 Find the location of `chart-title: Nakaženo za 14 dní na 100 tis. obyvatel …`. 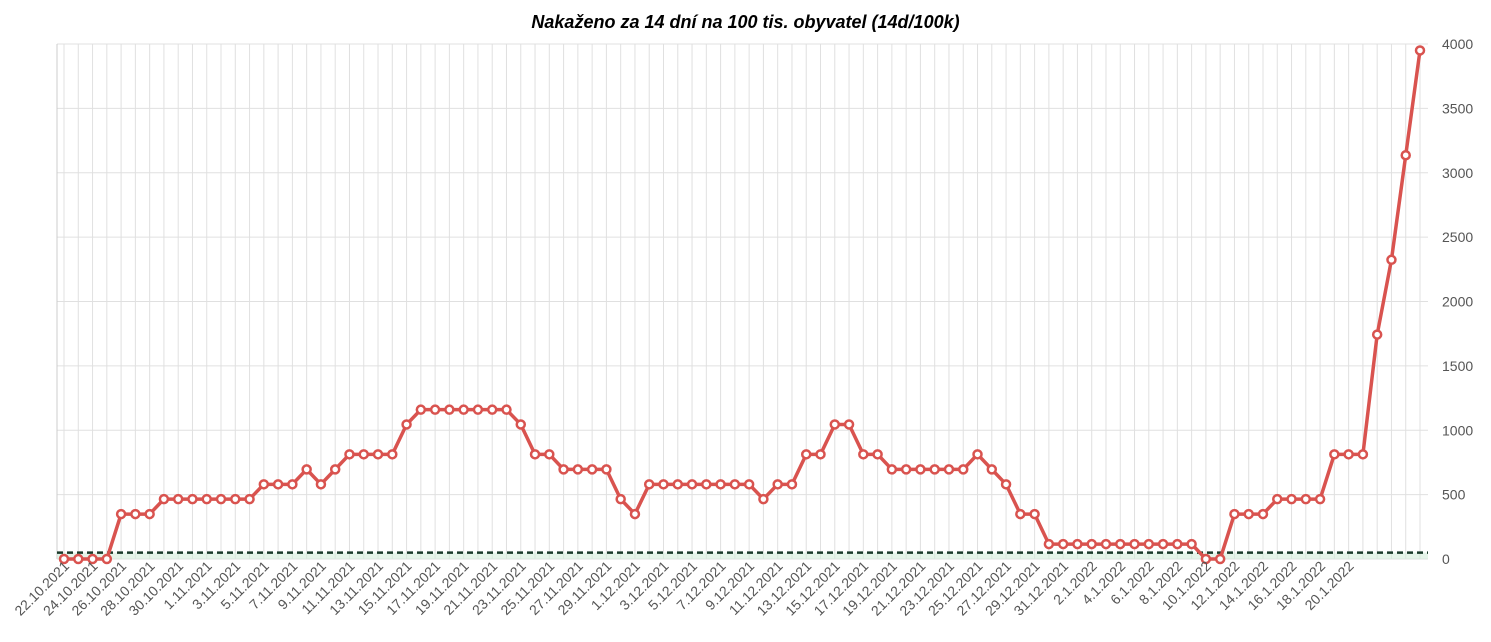

chart-title: Nakaženo za 14 dní na 100 tis. obyvatel … is located at coordinates (745, 22).